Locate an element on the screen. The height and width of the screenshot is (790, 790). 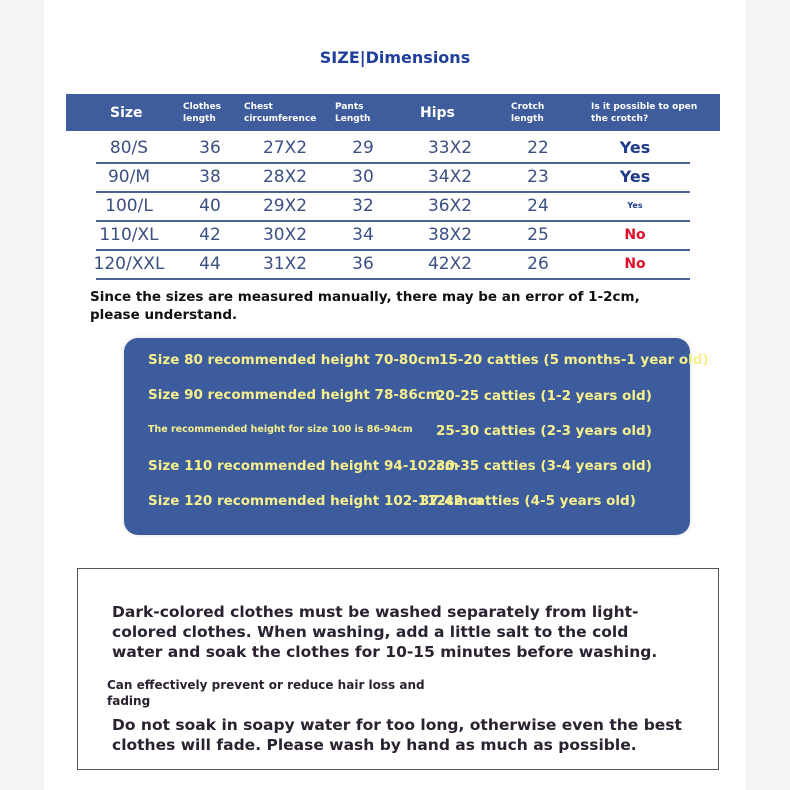
rec-weight: 15-20 catties (5 months-1 year old) is located at coordinates (574, 360).